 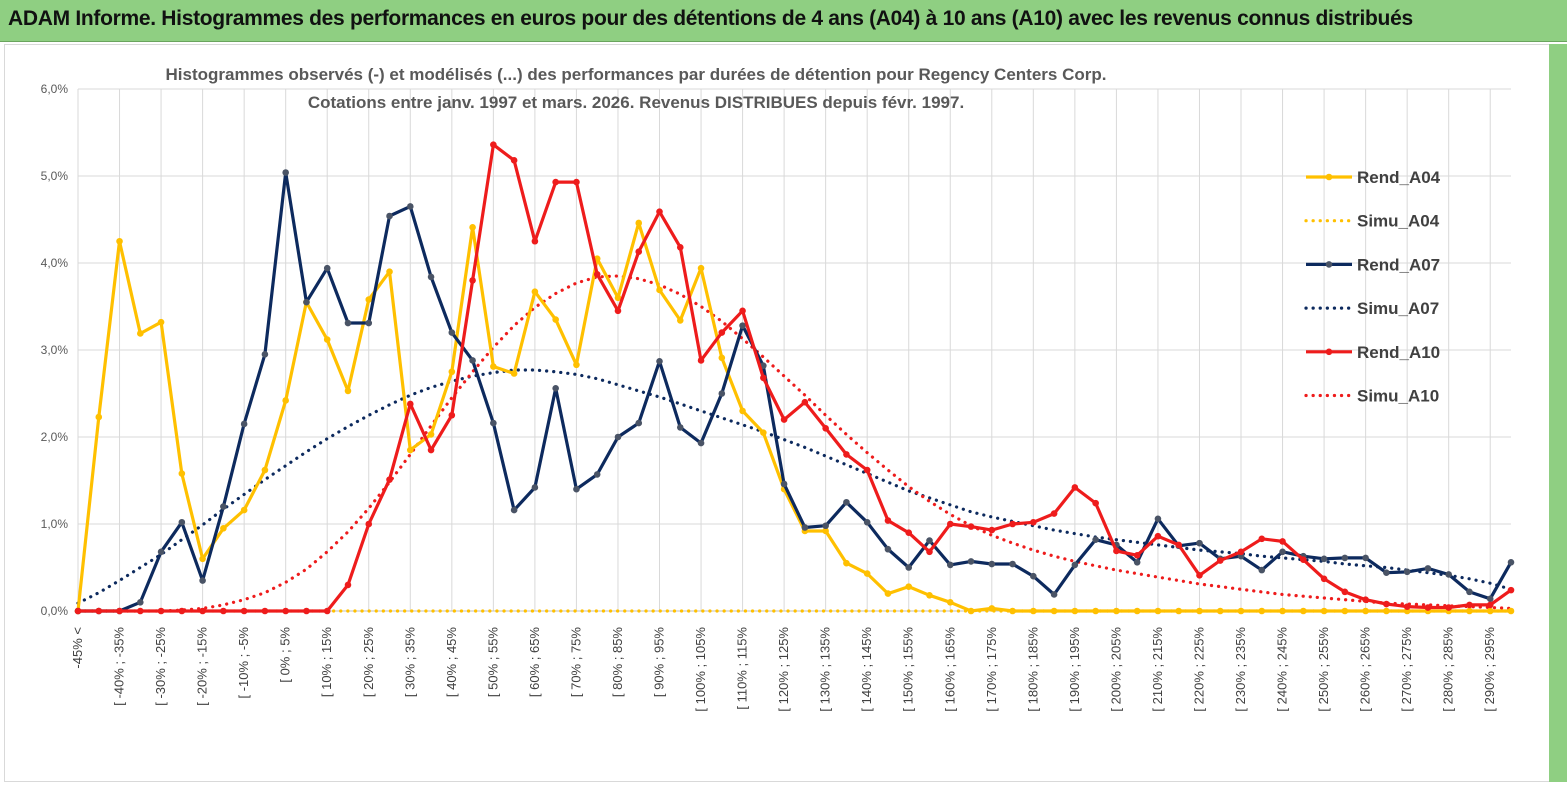 I want to click on x-tick-label: [ 210% ; 215%, so click(x=1157, y=669).